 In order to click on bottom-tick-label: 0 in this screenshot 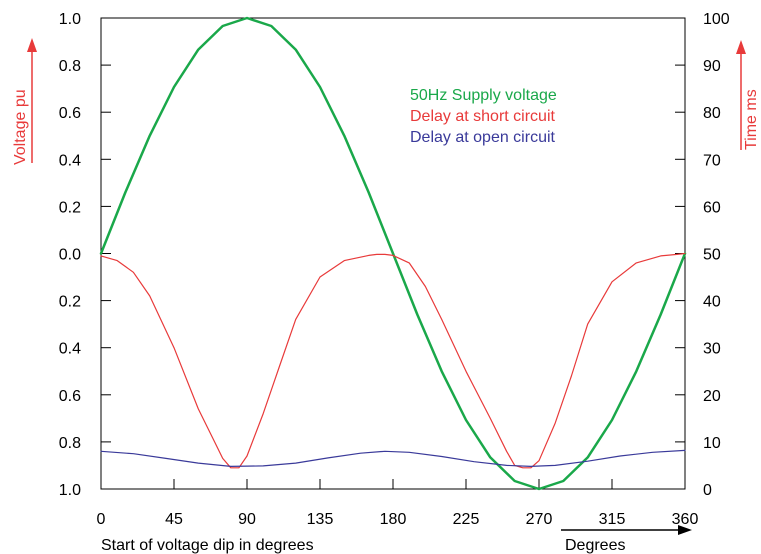, I will do `click(101, 519)`.